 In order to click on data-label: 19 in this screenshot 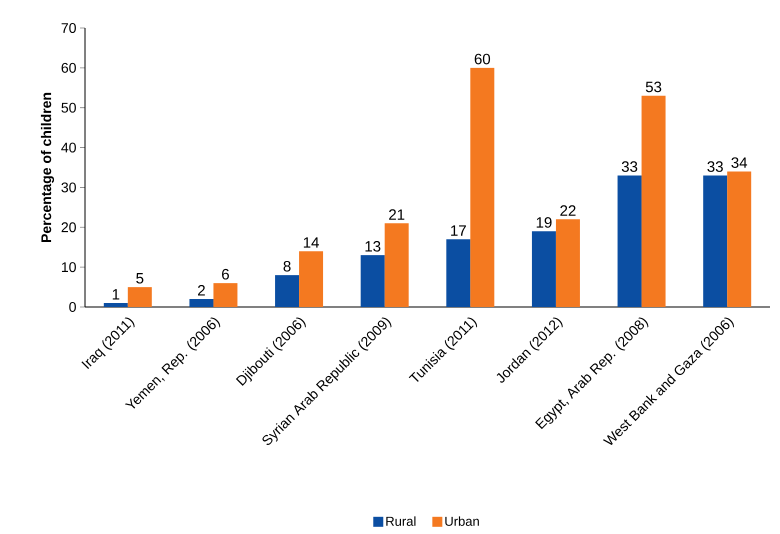, I will do `click(544, 222)`.